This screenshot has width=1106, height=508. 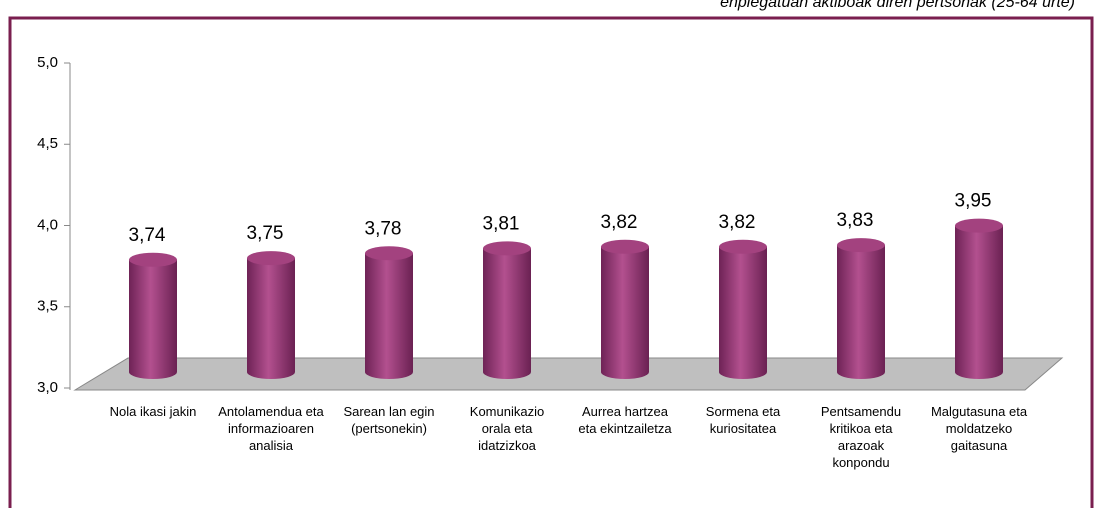 What do you see at coordinates (265, 233) in the screenshot?
I see `value-label: 3,75` at bounding box center [265, 233].